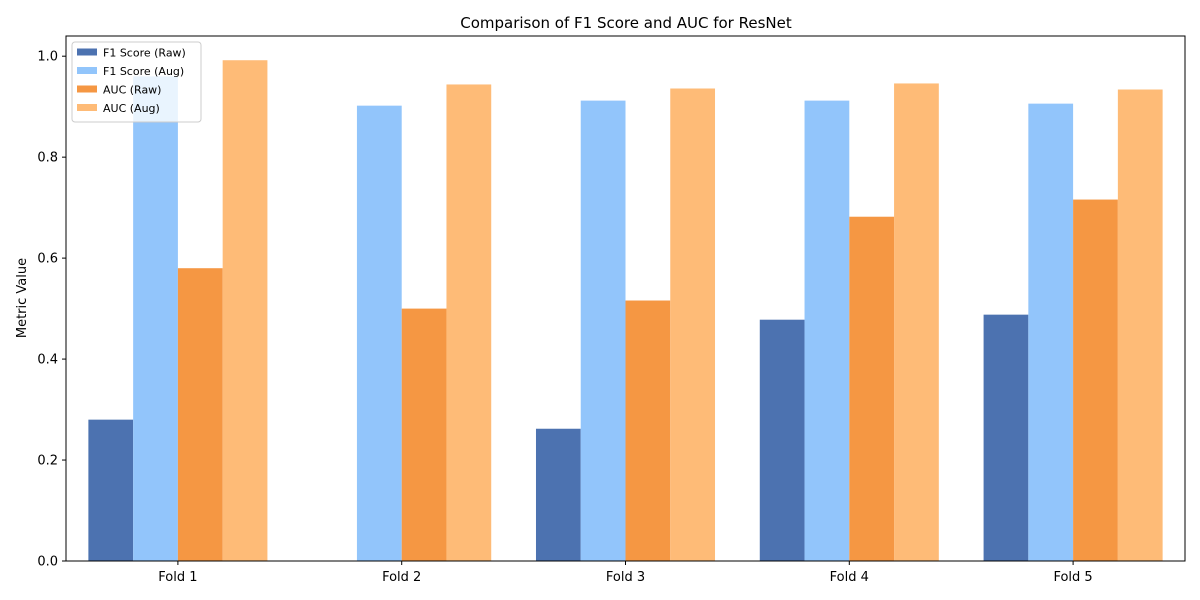 This screenshot has height=600, width=1200. Describe the element at coordinates (22, 298) in the screenshot. I see `y-axis-label: Metric Value` at that location.